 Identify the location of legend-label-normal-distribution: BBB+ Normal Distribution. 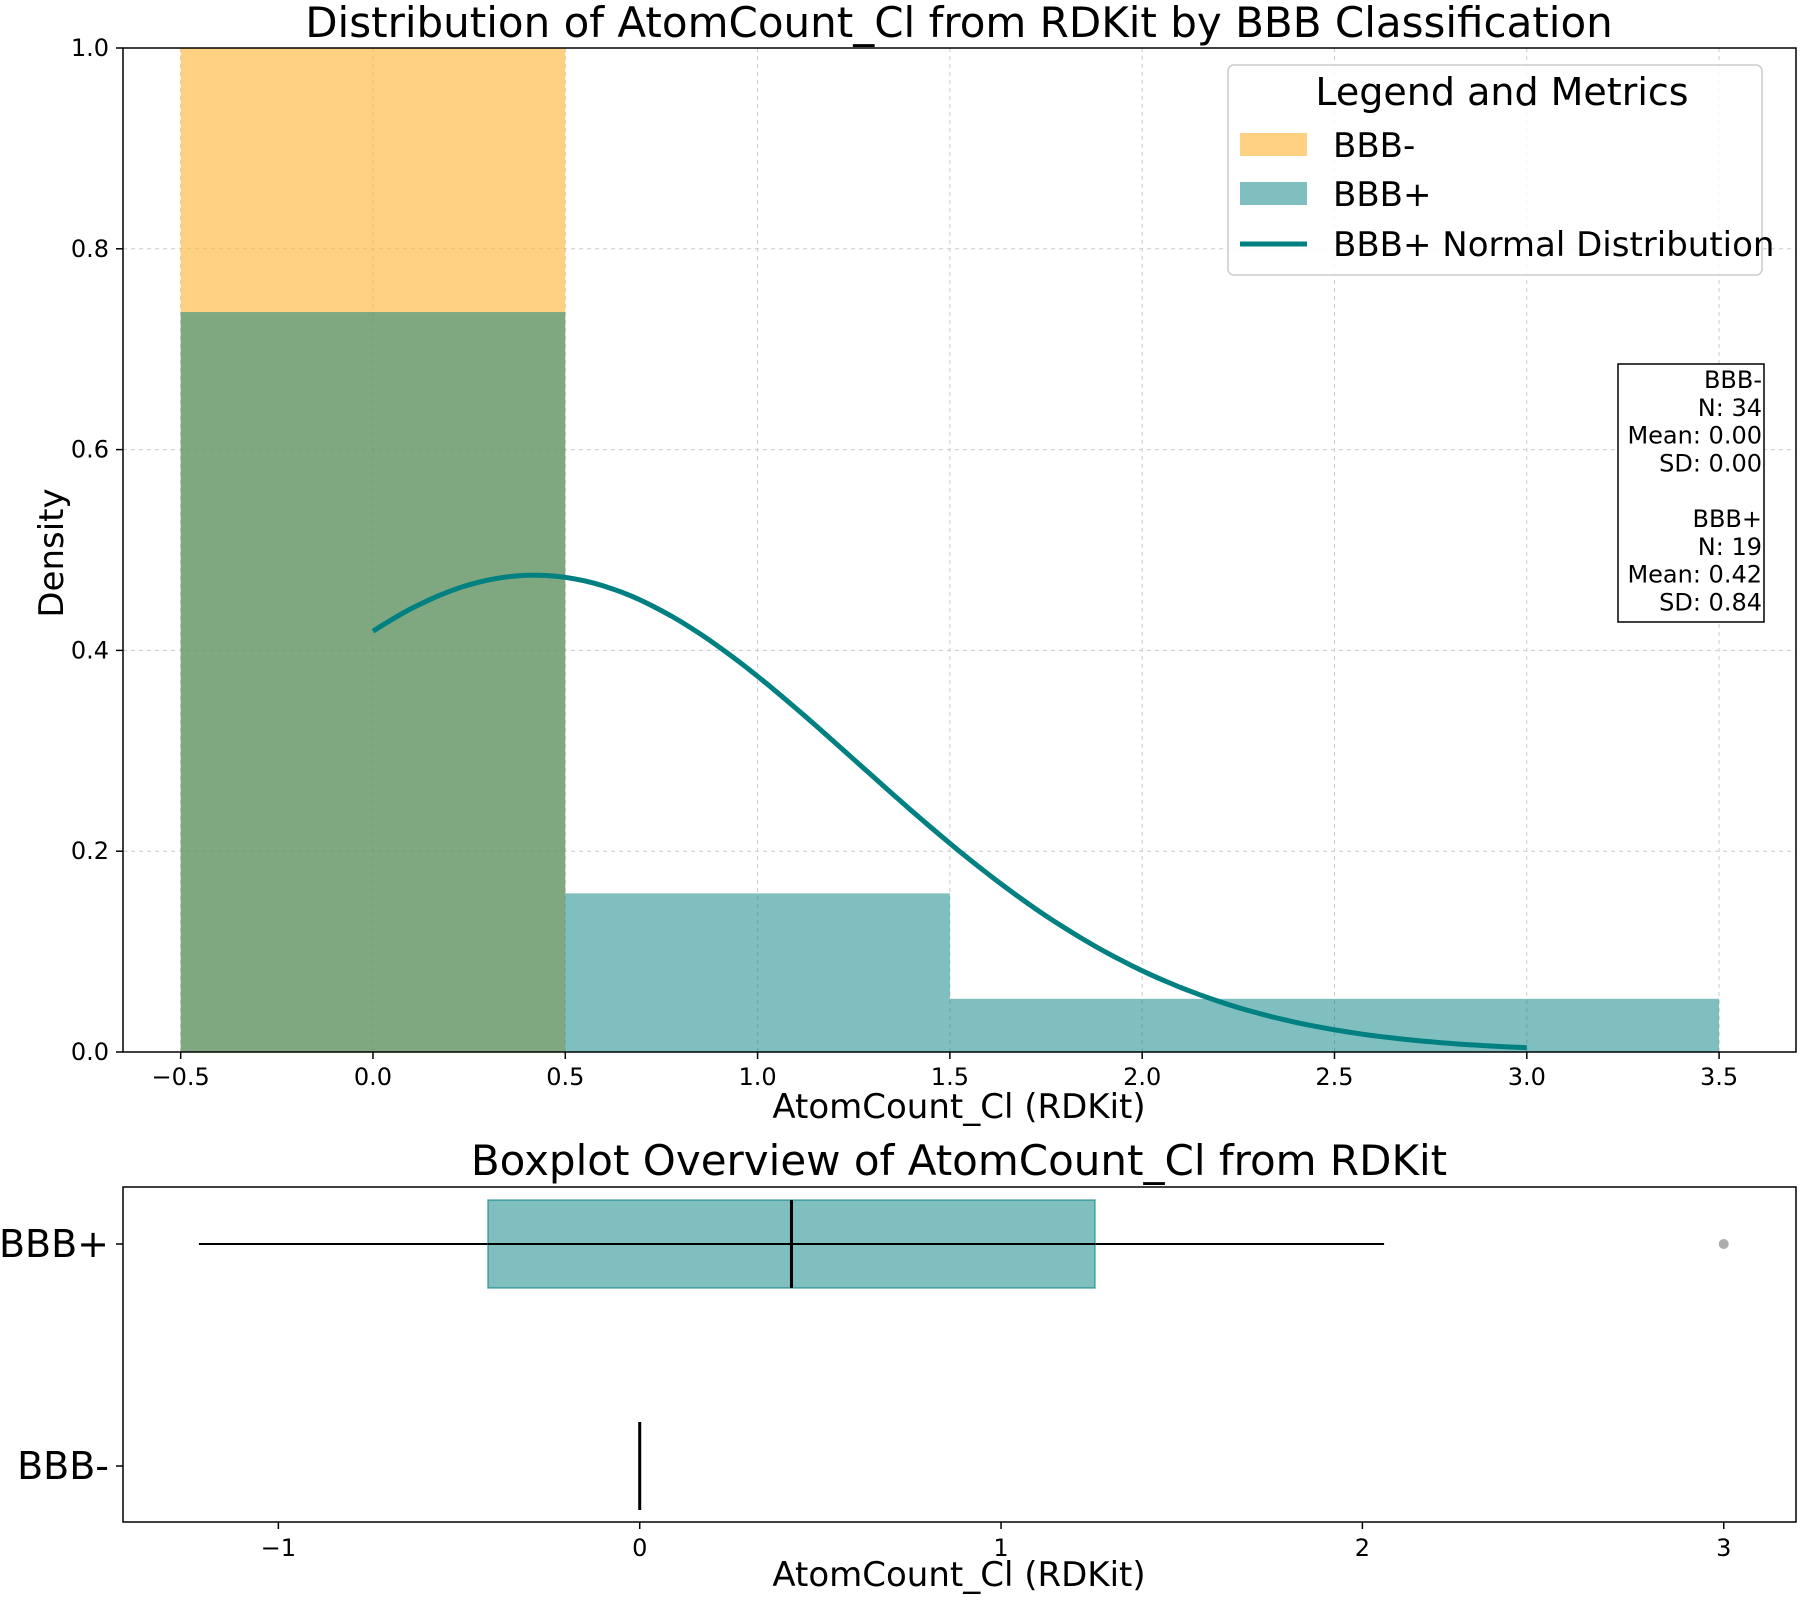
(1553, 245).